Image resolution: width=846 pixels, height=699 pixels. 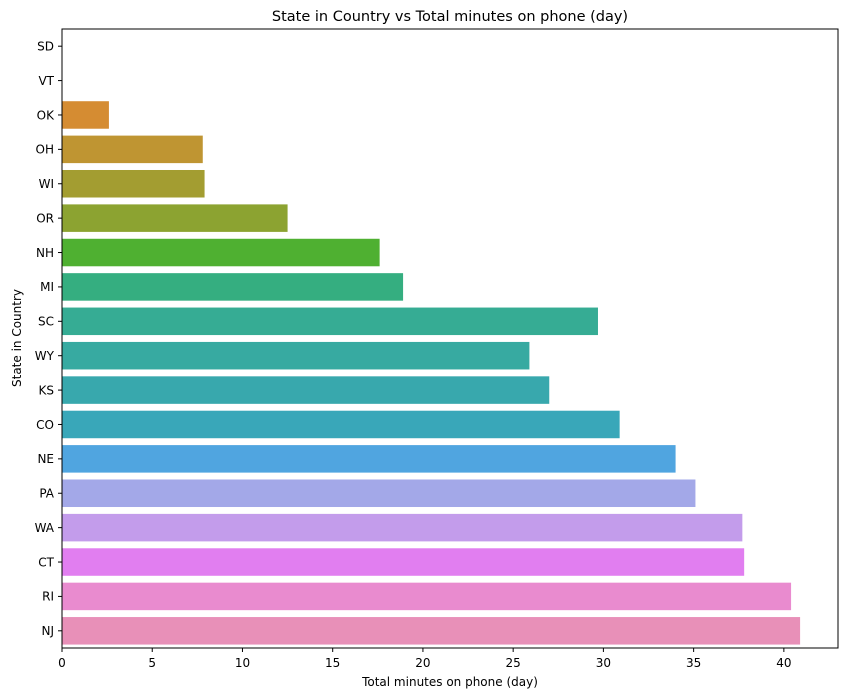 I want to click on y-tick-label: OK, so click(x=46, y=115).